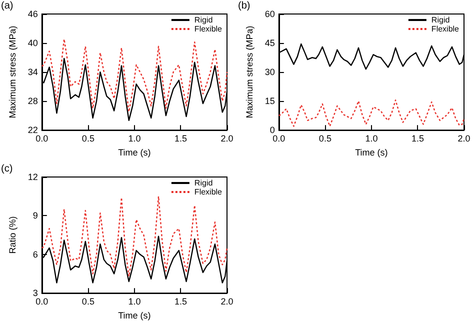 The height and width of the screenshot is (325, 474). I want to click on y-tick-label: 6, so click(35, 254).